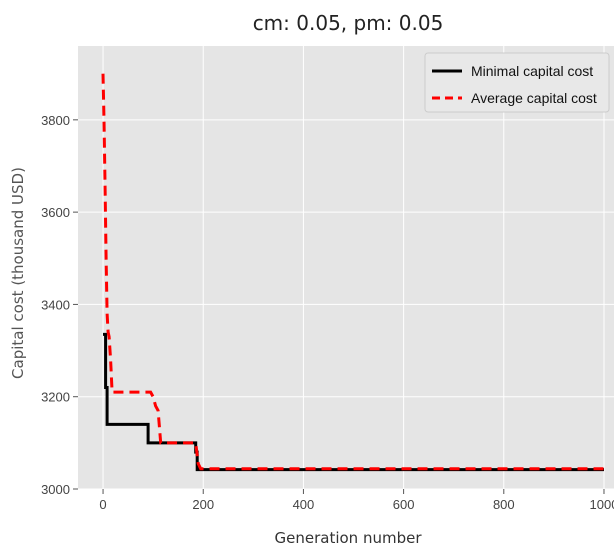 The image size is (614, 553). I want to click on y-tick-label: 3200, so click(55, 397).